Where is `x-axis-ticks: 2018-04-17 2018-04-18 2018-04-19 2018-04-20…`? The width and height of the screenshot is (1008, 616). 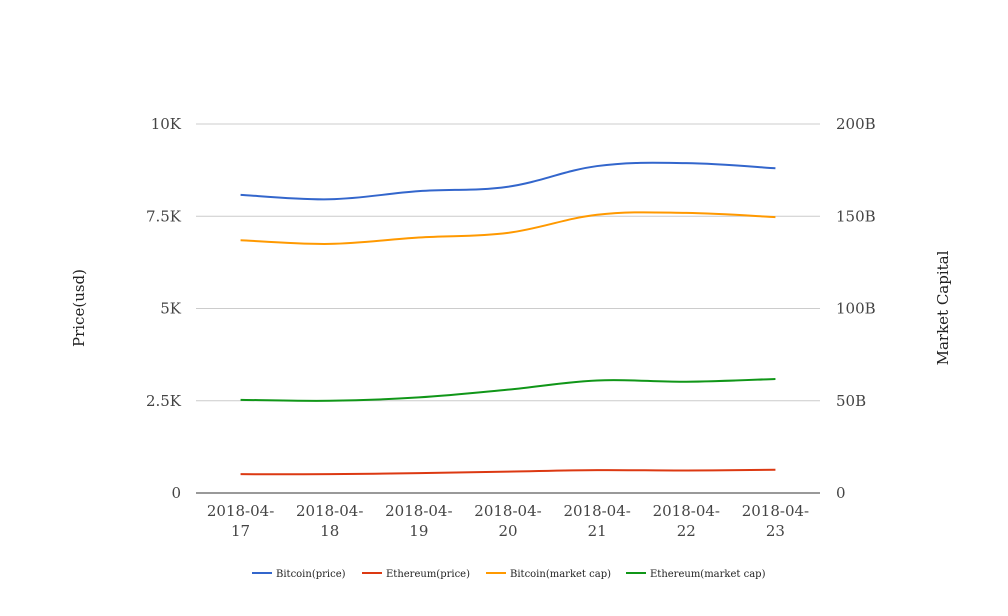 x-axis-ticks: 2018-04-17 2018-04-18 2018-04-19 2018-04-20… is located at coordinates (508, 521).